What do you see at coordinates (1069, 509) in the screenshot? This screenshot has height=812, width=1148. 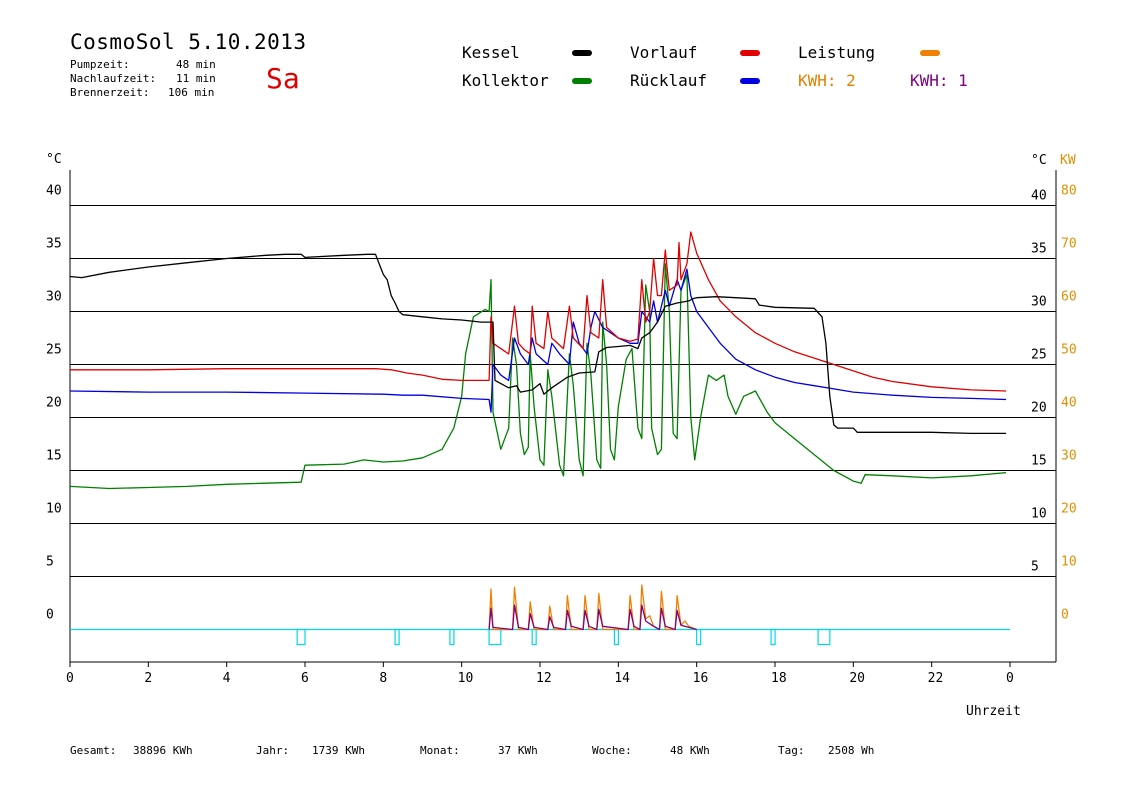 I see `y-tick-label-power: 20` at bounding box center [1069, 509].